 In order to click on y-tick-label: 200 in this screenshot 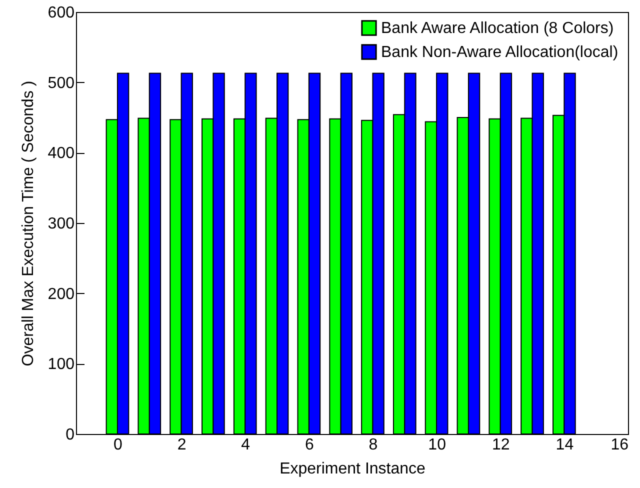, I will do `click(61, 294)`.